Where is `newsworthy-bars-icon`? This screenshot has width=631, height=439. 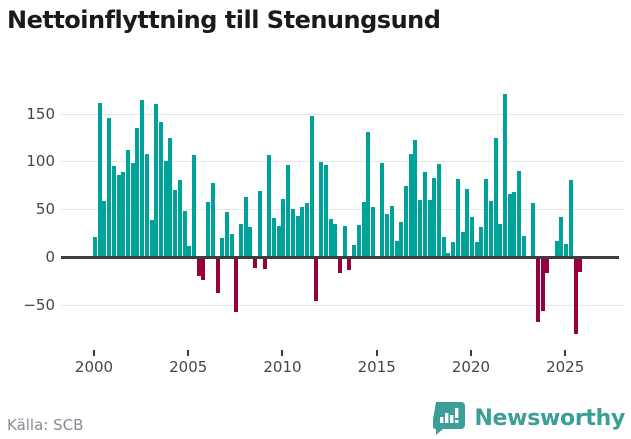
newsworthy-bars-icon is located at coordinates (449, 418).